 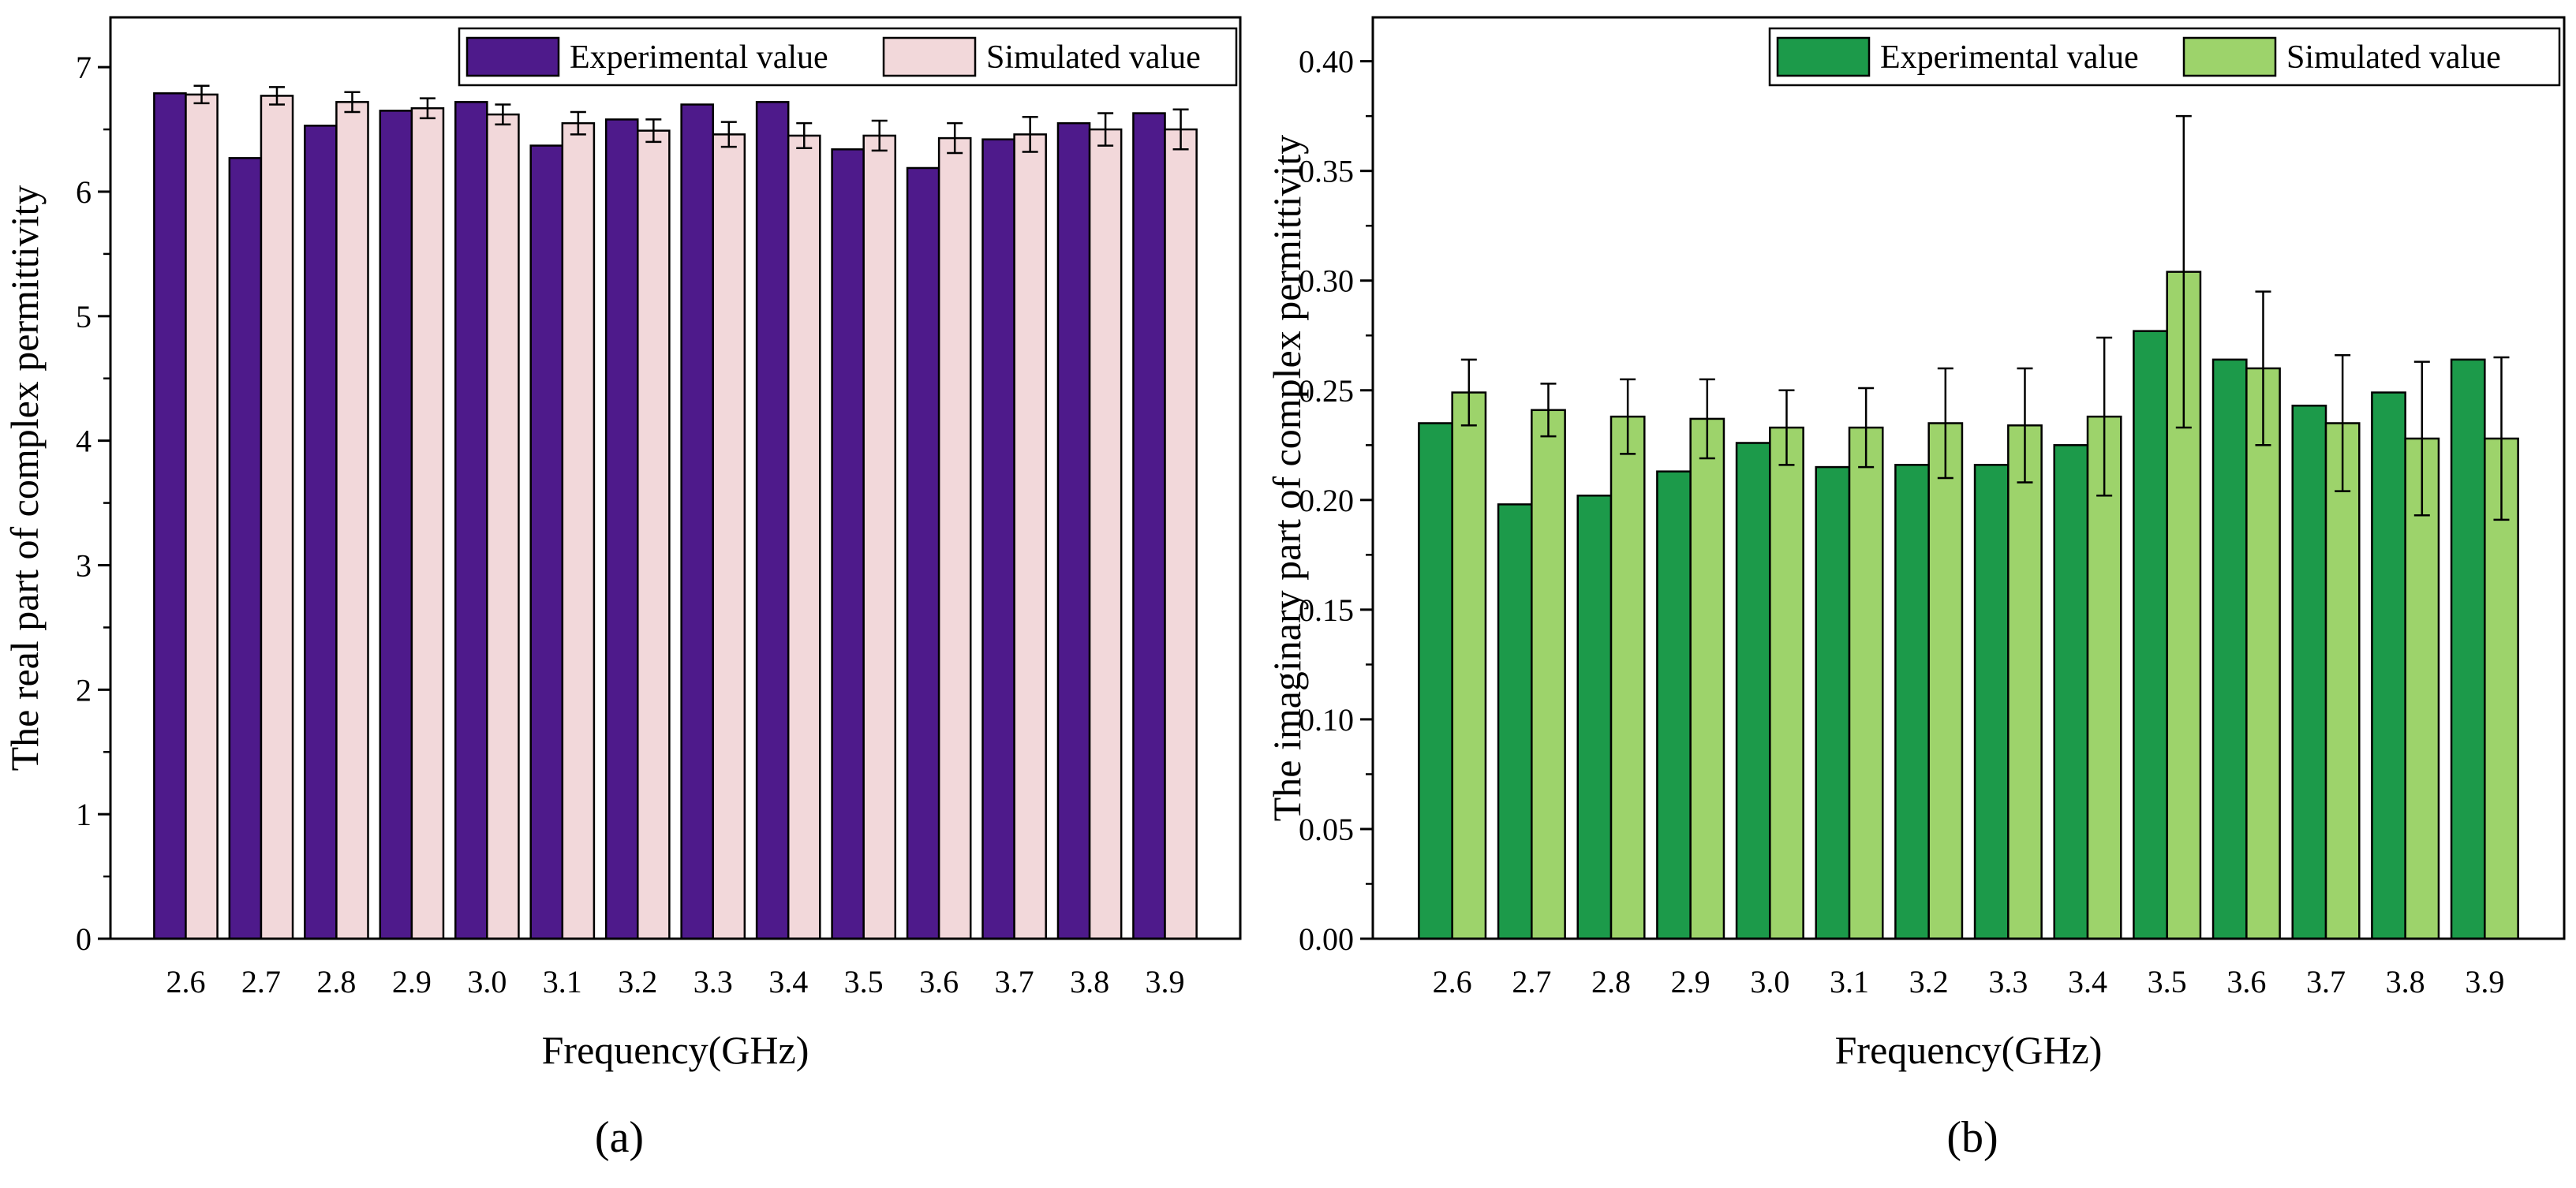 What do you see at coordinates (261, 981) in the screenshot?
I see `x-tick-label-2.7: 2.7` at bounding box center [261, 981].